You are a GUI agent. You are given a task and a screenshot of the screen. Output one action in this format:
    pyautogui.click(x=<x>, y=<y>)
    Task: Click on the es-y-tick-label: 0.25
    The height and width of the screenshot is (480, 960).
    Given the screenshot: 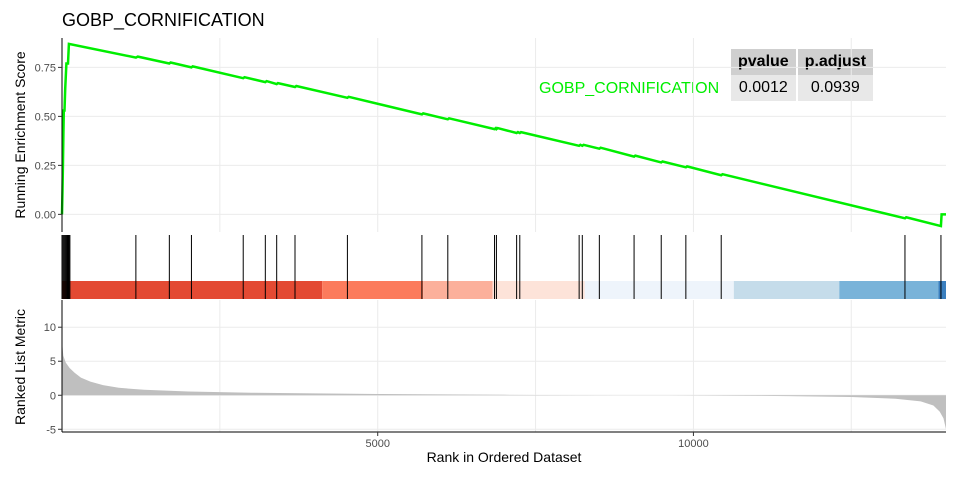 What is the action you would take?
    pyautogui.click(x=45, y=166)
    